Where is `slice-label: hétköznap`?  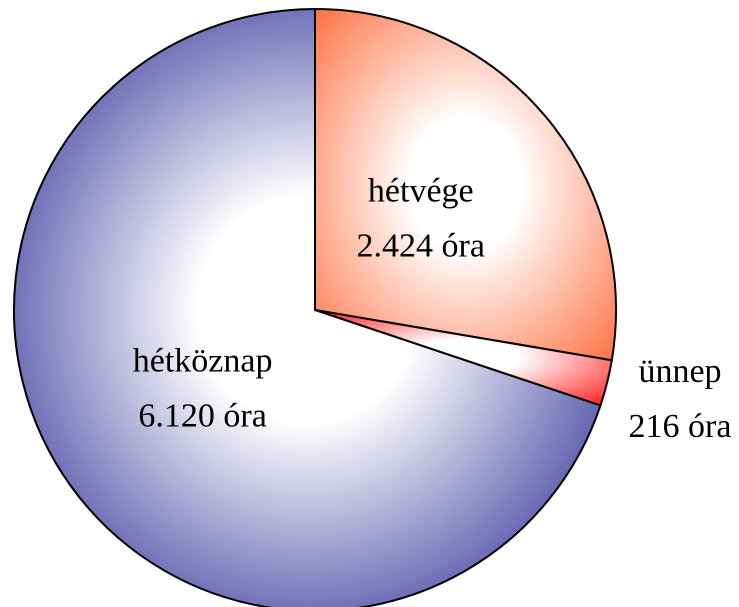 slice-label: hétköznap is located at coordinates (203, 361).